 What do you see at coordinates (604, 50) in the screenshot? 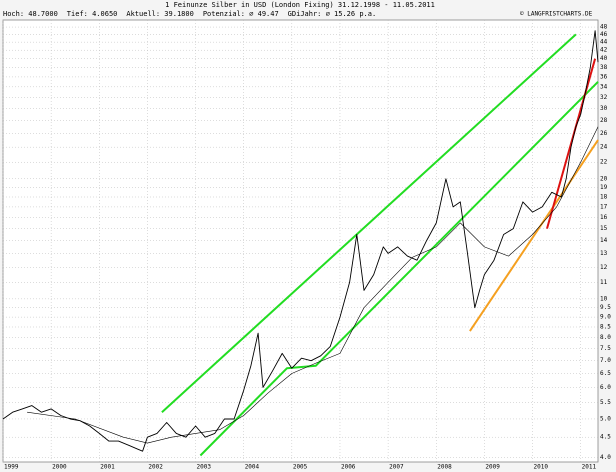
I see `y-tick-label: 42` at bounding box center [604, 50].